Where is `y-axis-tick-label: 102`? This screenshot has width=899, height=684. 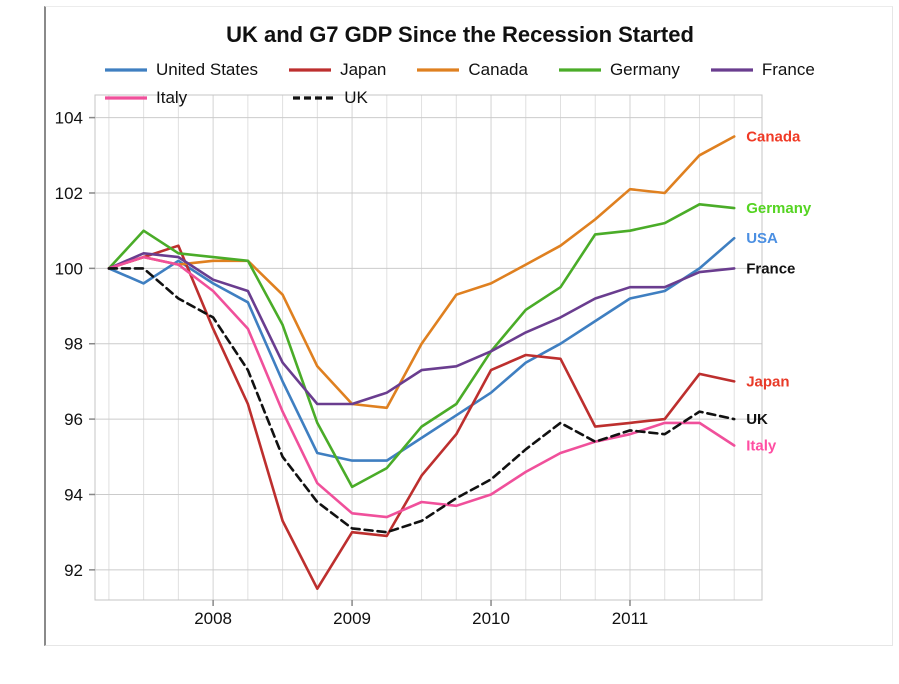 y-axis-tick-label: 102 is located at coordinates (69, 193).